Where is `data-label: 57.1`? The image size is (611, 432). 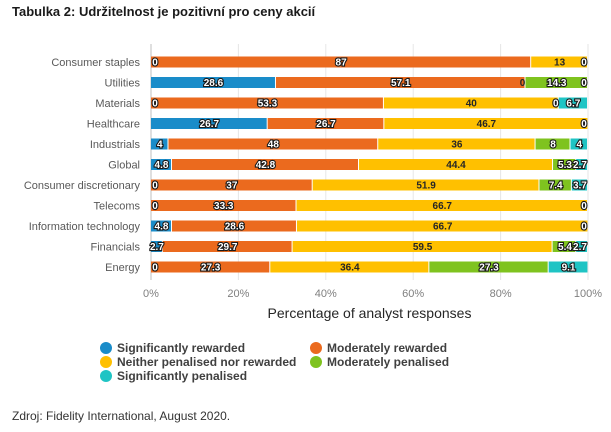 data-label: 57.1 is located at coordinates (401, 83).